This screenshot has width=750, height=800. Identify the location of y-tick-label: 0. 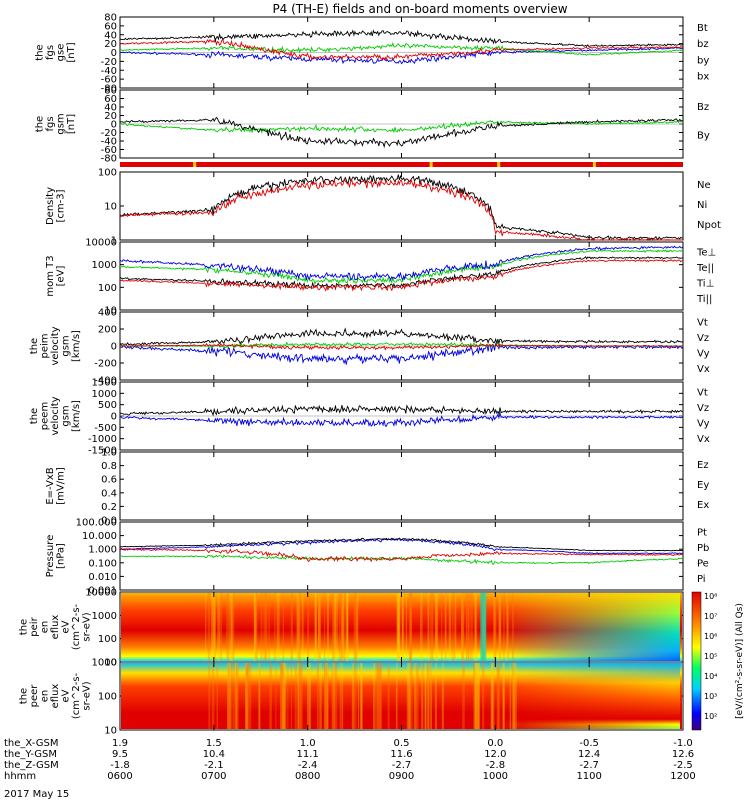
(114, 417).